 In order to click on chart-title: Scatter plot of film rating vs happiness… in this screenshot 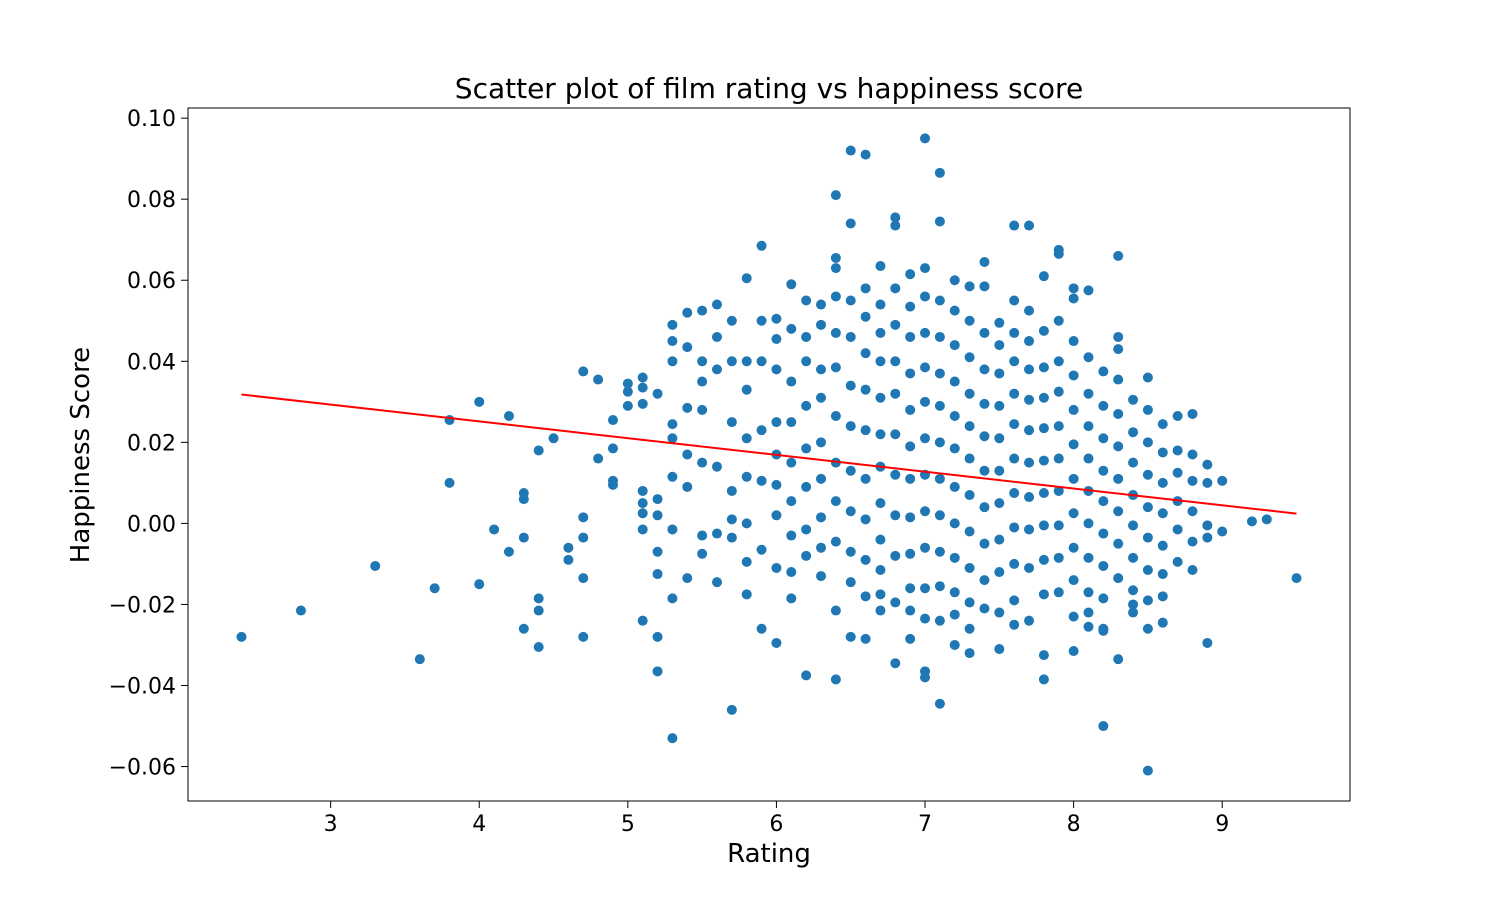, I will do `click(769, 88)`.